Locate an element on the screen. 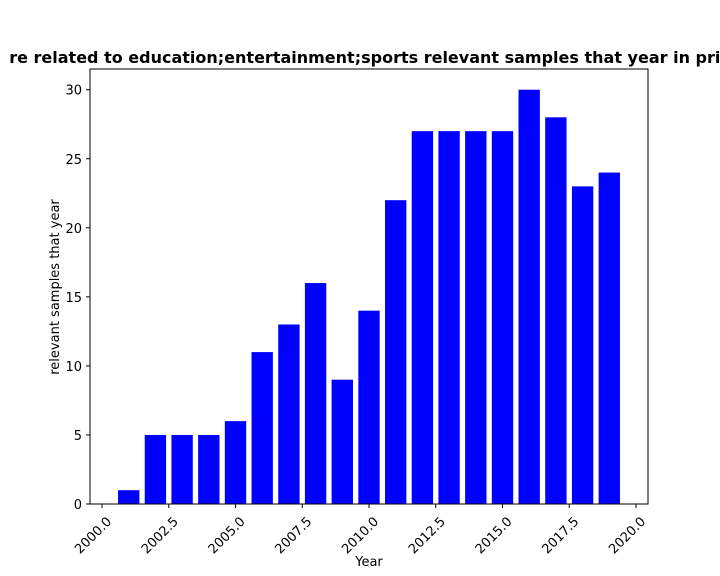  bar-2010 is located at coordinates (369, 407).